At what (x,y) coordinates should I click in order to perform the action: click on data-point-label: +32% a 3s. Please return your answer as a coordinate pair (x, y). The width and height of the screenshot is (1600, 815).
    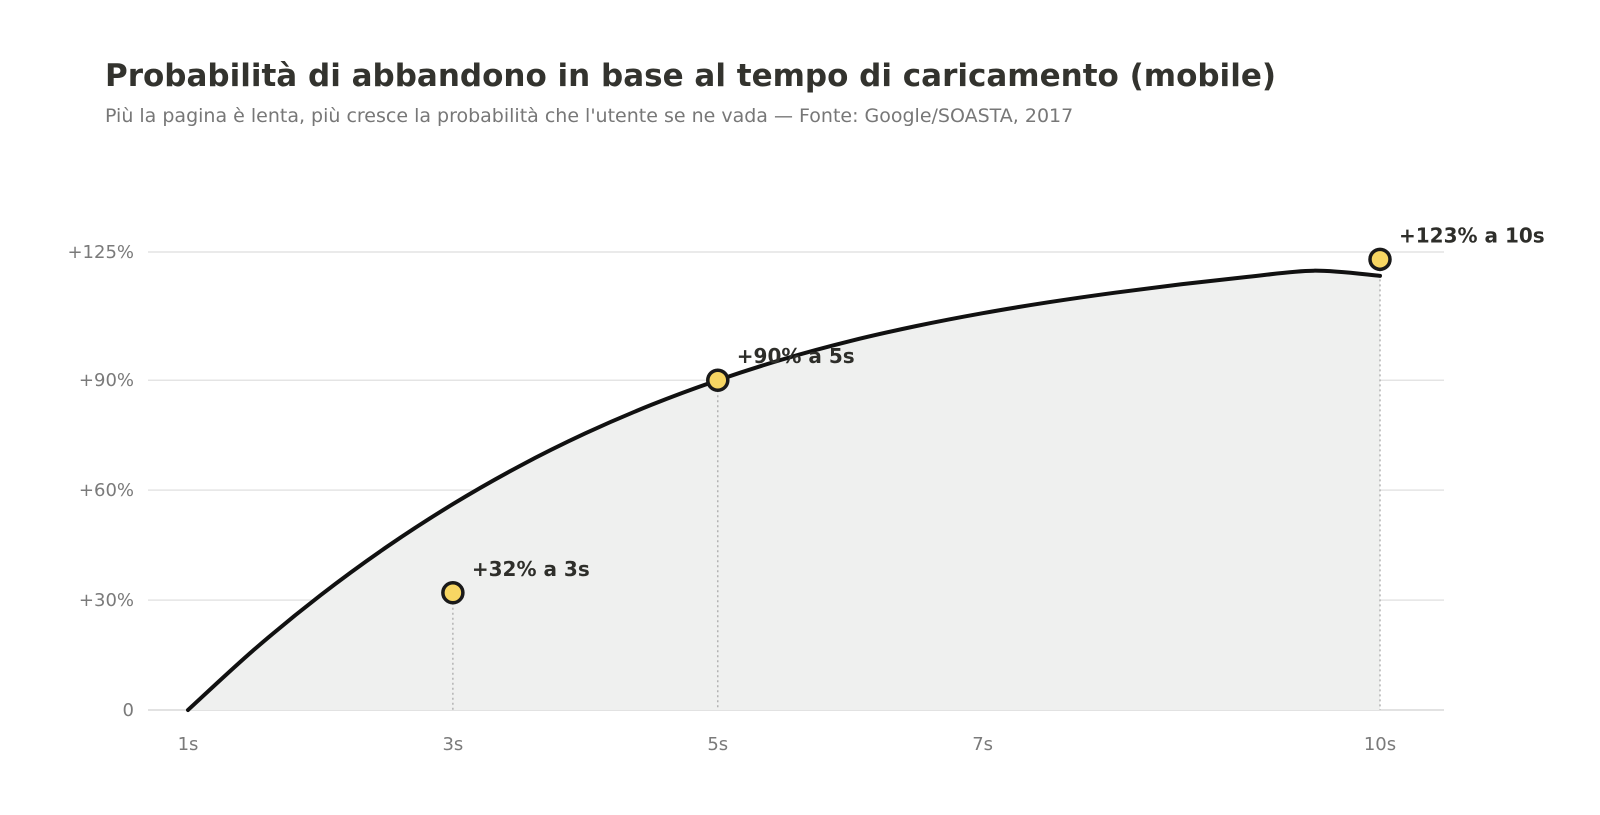
    Looking at the image, I should click on (531, 569).